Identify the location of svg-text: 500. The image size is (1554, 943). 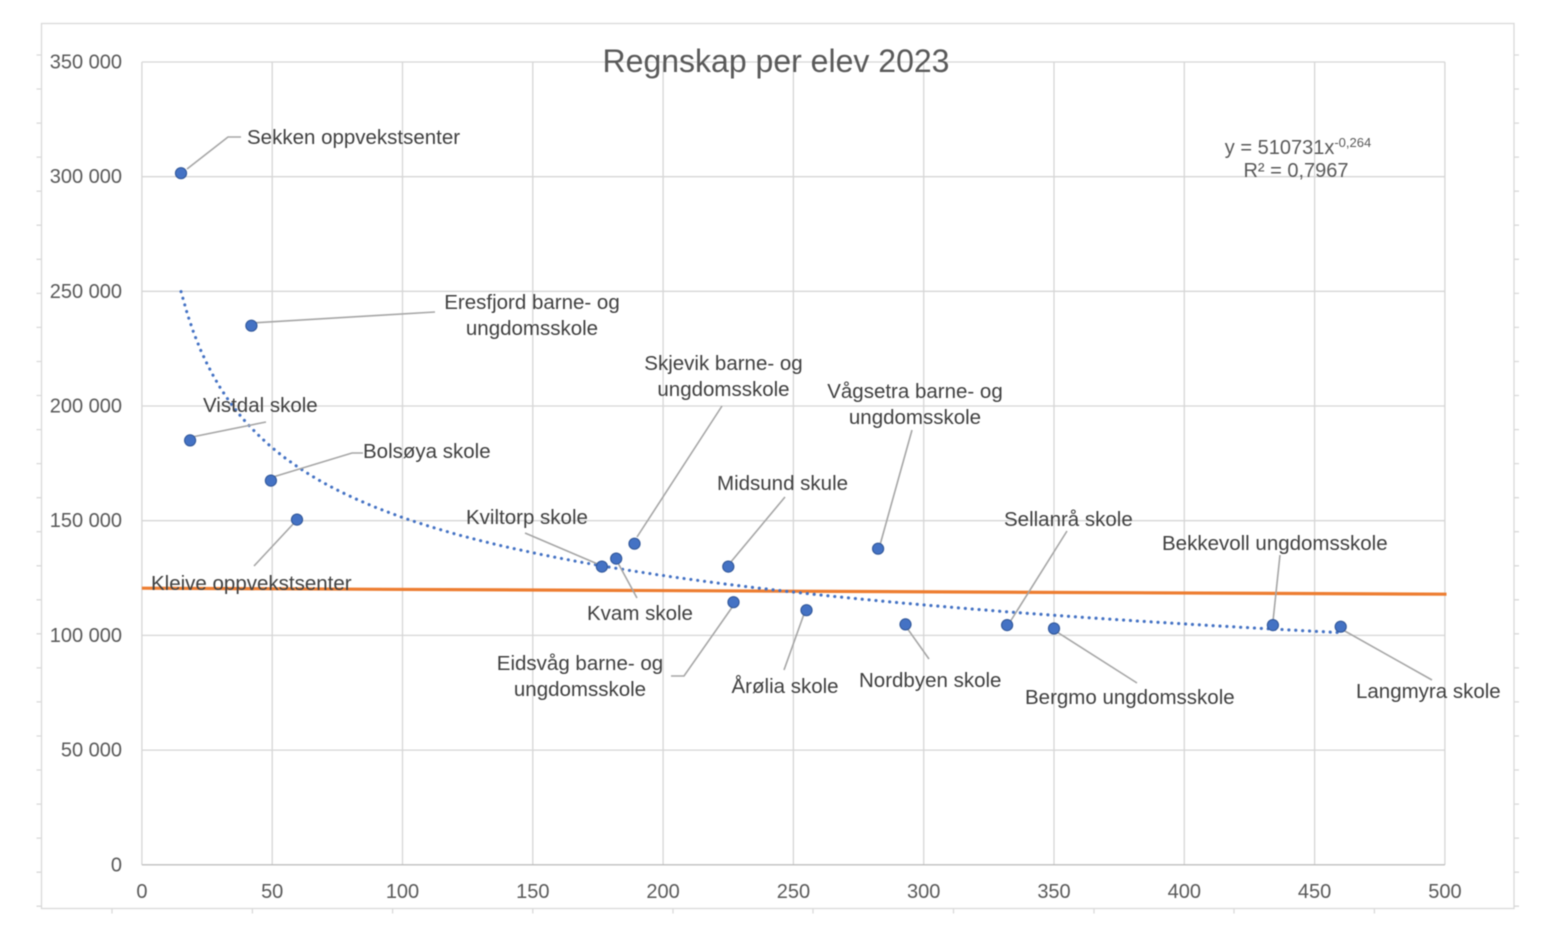
(1444, 892).